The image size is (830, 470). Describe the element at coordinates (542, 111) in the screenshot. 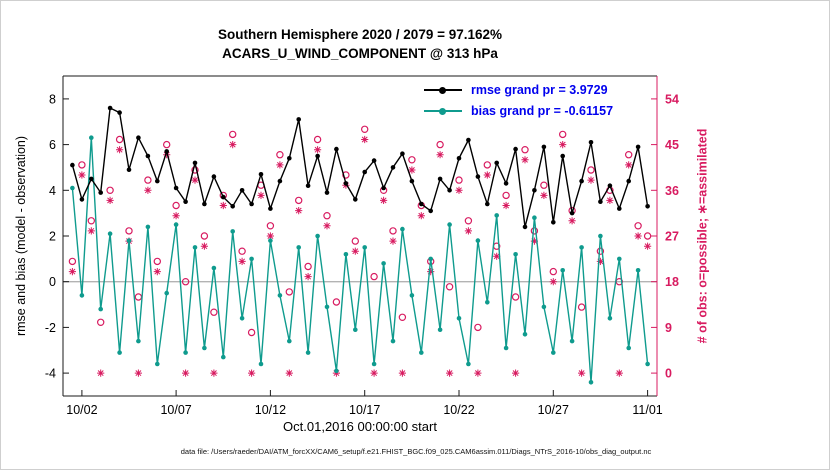

I see `legend-label-bias: bias grand pr = -0.61157` at that location.